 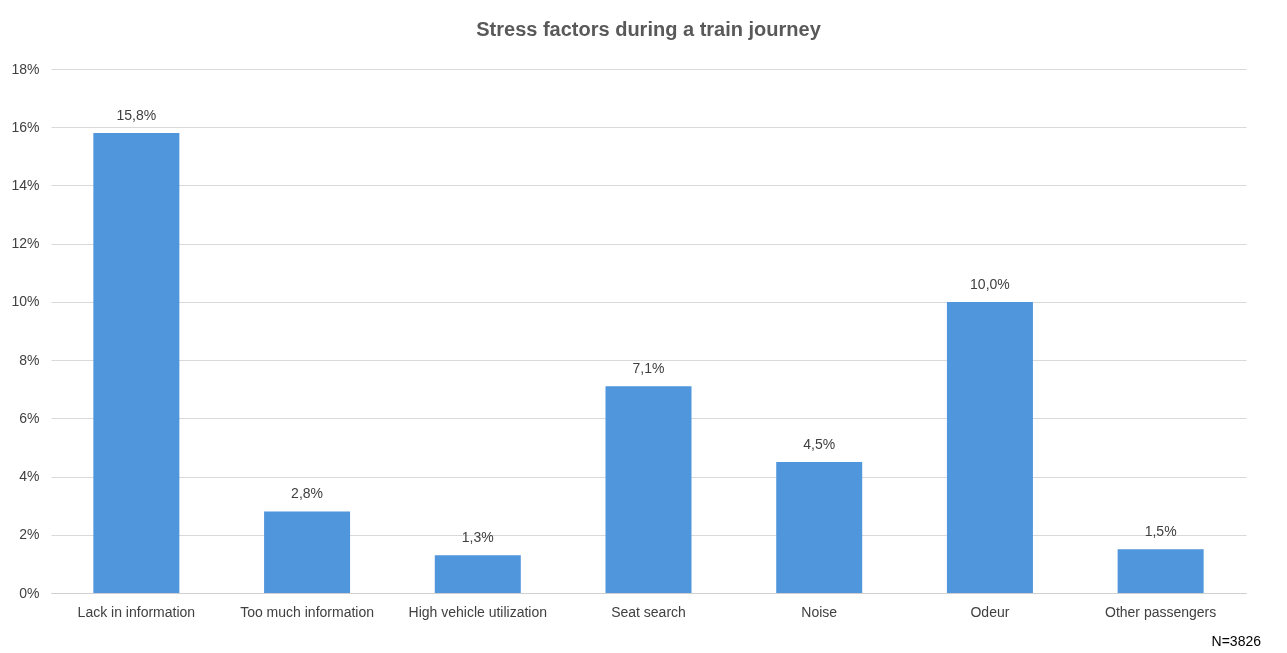 What do you see at coordinates (29, 592) in the screenshot?
I see `y-tick-label: 0%` at bounding box center [29, 592].